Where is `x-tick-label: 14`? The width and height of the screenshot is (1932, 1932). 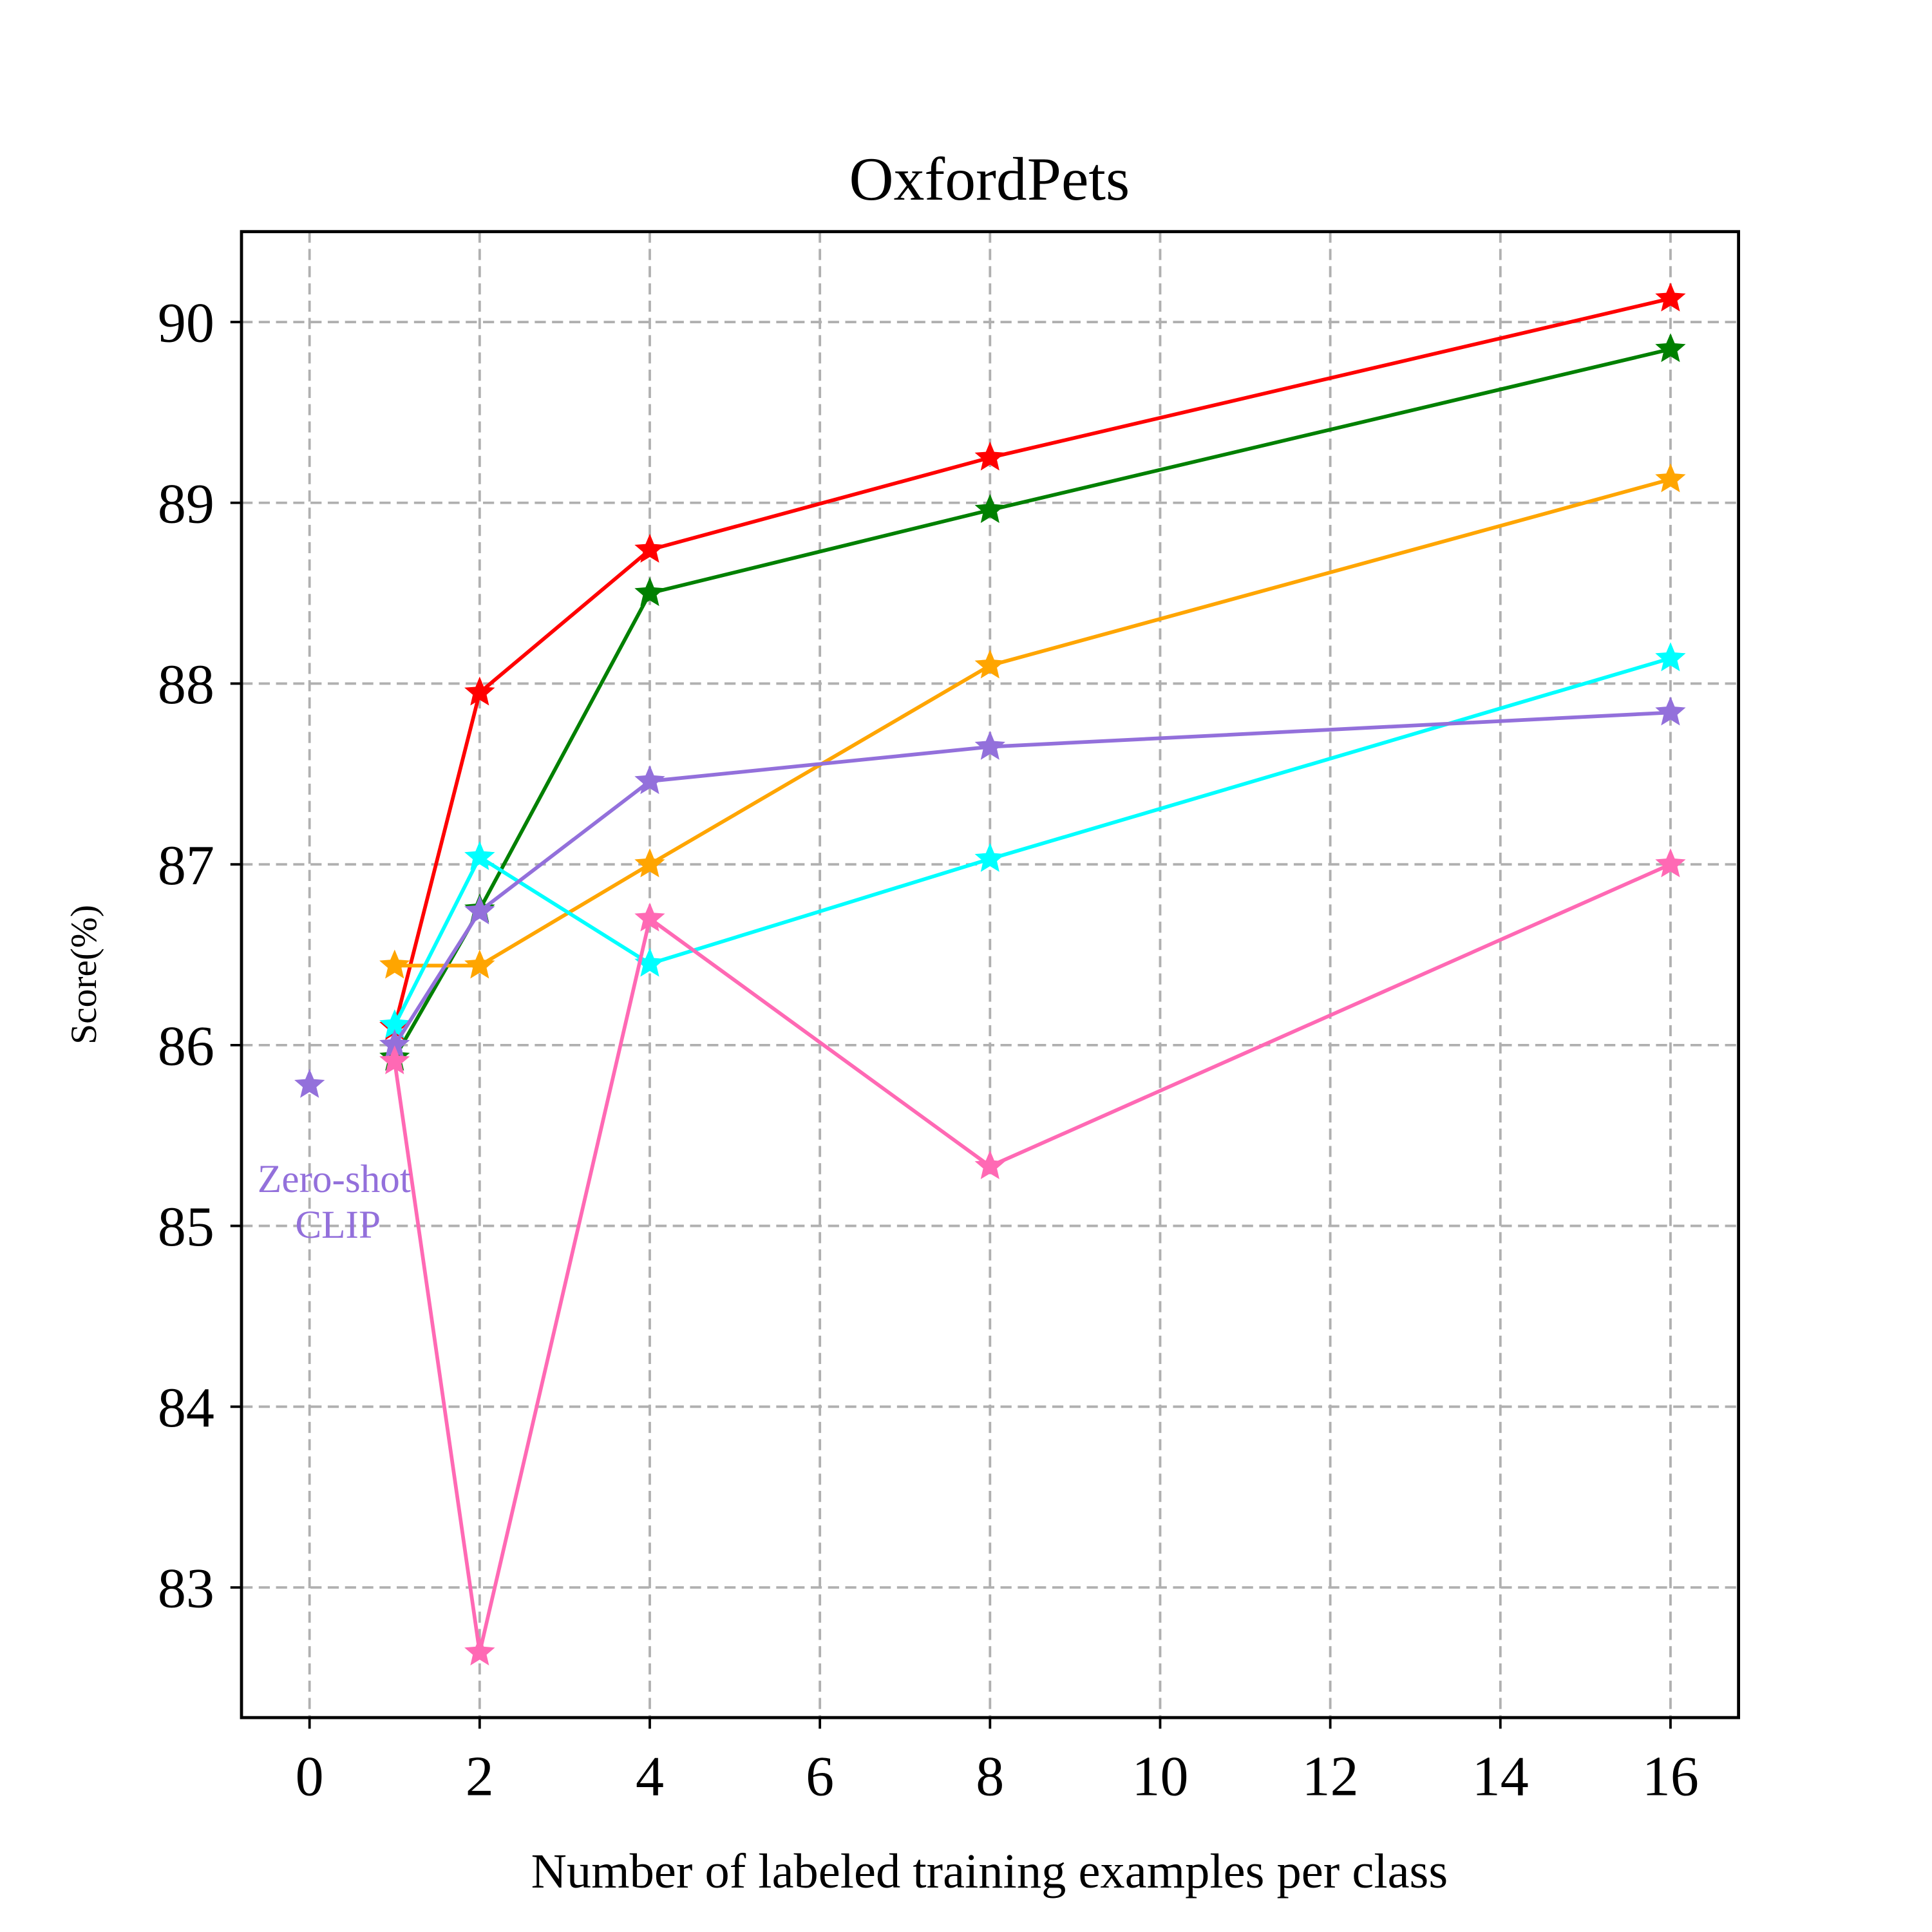 x-tick-label: 14 is located at coordinates (1500, 1777).